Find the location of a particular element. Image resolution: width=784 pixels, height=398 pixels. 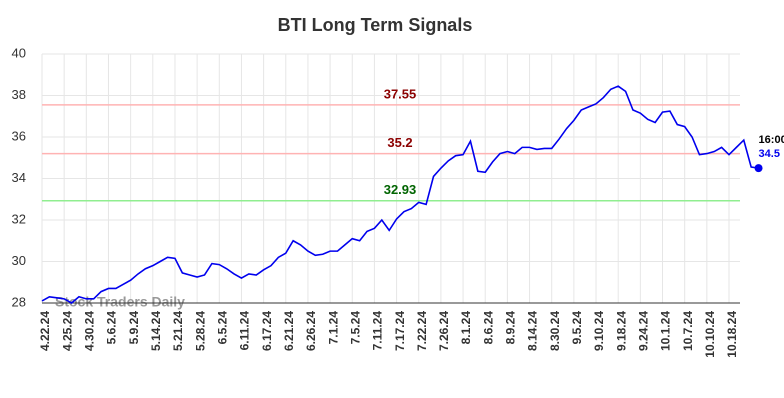

x-tick-label: 6.11.24 is located at coordinates (245, 331).